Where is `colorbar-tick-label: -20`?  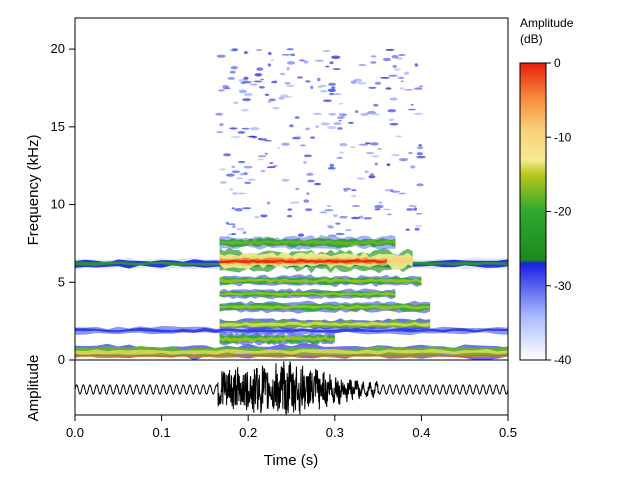 colorbar-tick-label: -20 is located at coordinates (563, 212).